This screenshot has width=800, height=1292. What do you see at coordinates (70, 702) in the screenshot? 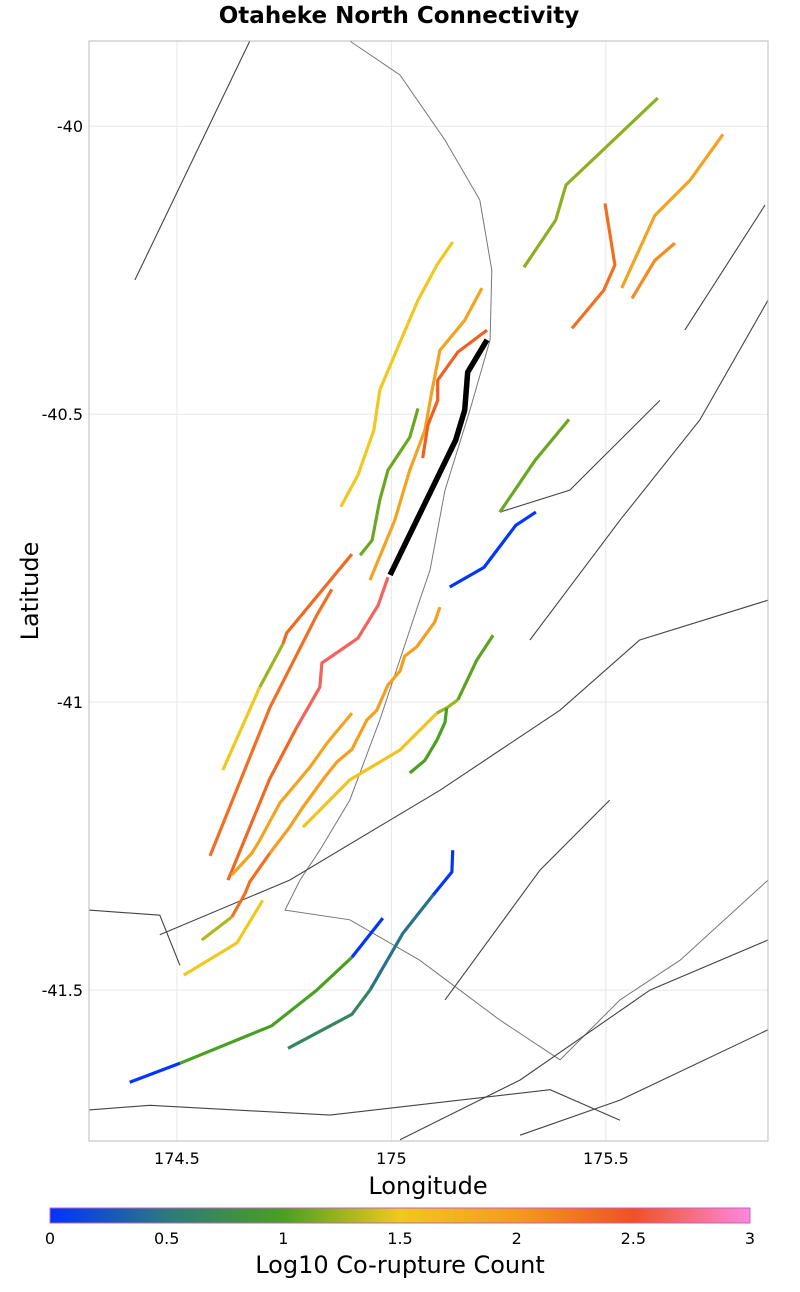
I see `y-tick-label: -41` at bounding box center [70, 702].